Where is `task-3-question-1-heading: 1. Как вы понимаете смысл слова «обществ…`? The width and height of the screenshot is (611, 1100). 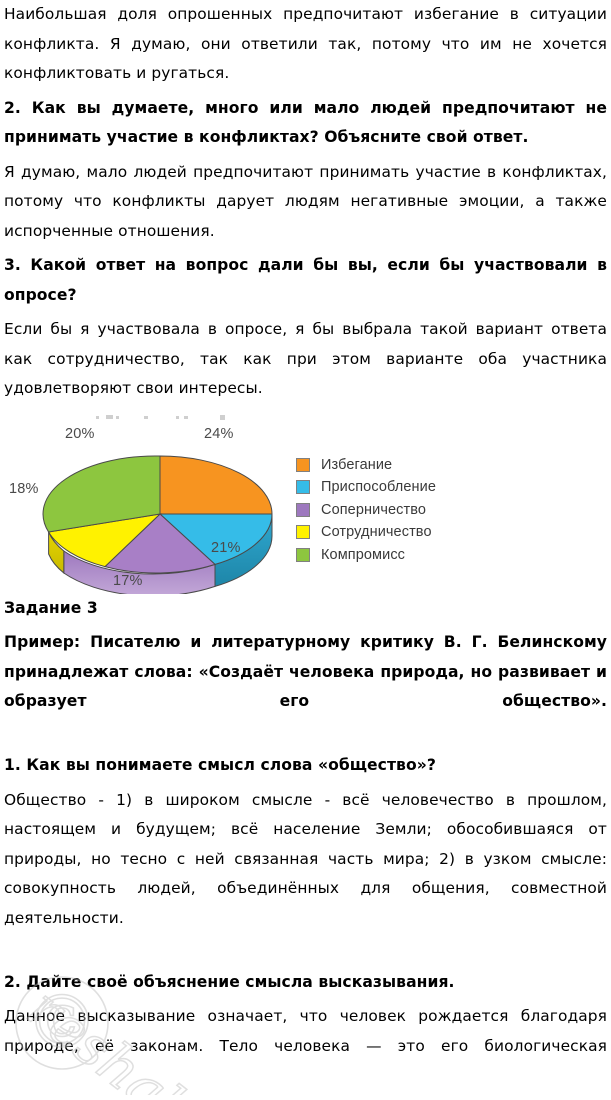
task-3-question-1-heading: 1. Как вы понимаете смысл слова «обществ… is located at coordinates (220, 765).